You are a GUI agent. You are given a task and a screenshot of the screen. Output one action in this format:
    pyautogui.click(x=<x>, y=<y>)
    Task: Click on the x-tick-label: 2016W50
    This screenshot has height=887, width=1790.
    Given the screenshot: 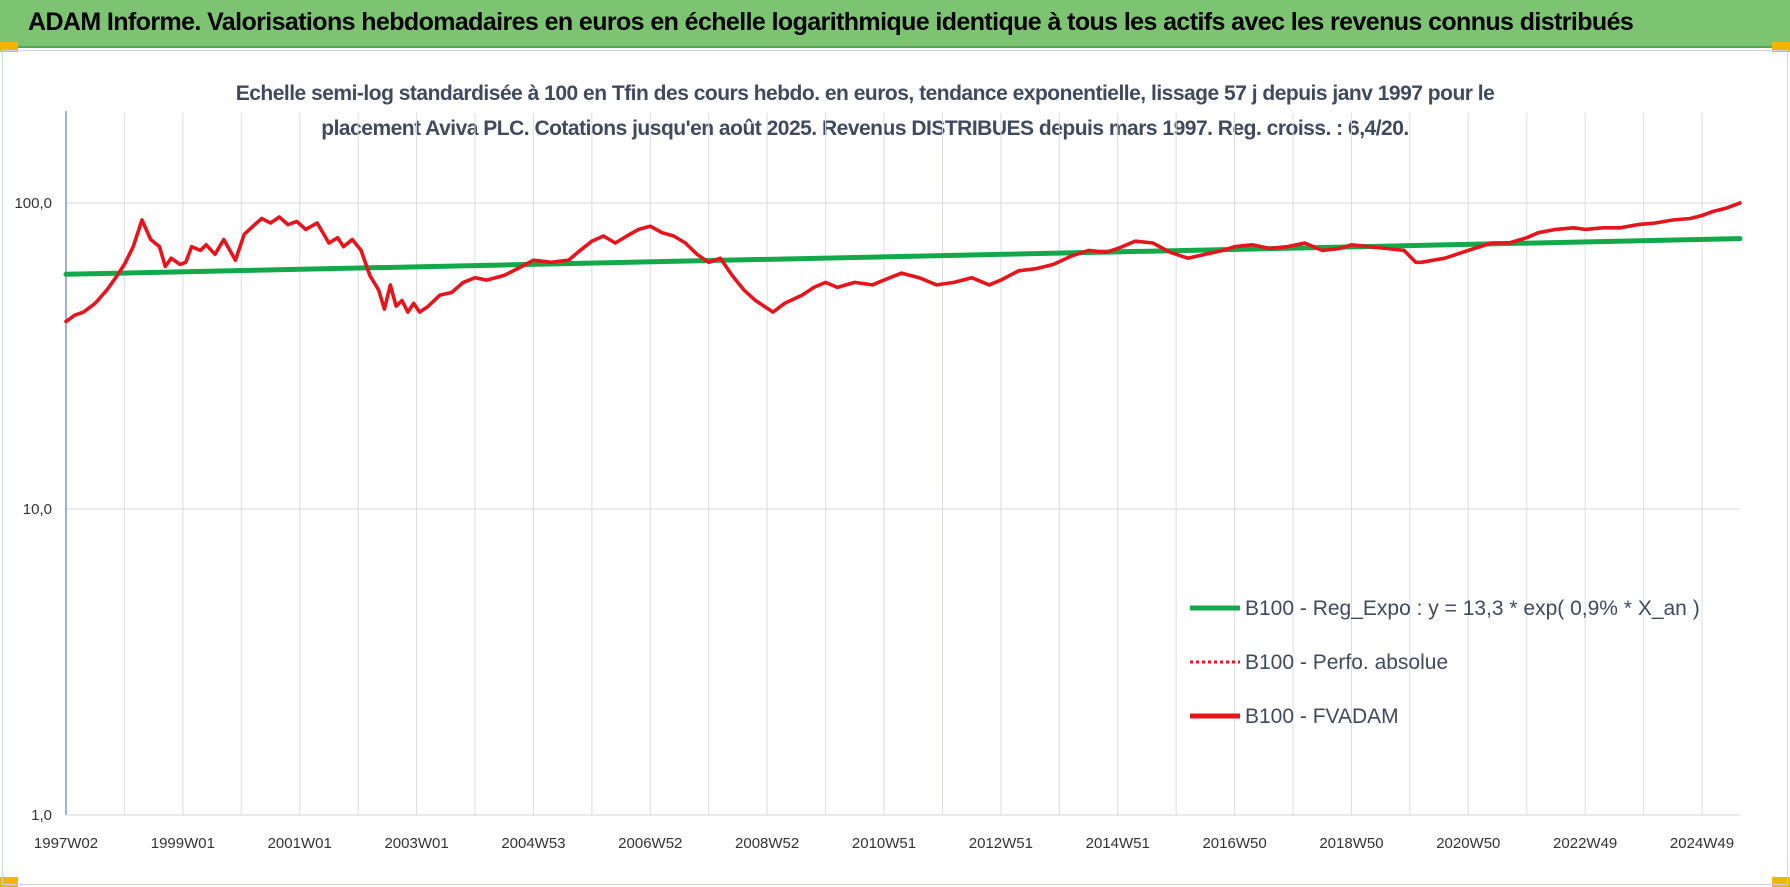 What is the action you would take?
    pyautogui.click(x=1234, y=843)
    